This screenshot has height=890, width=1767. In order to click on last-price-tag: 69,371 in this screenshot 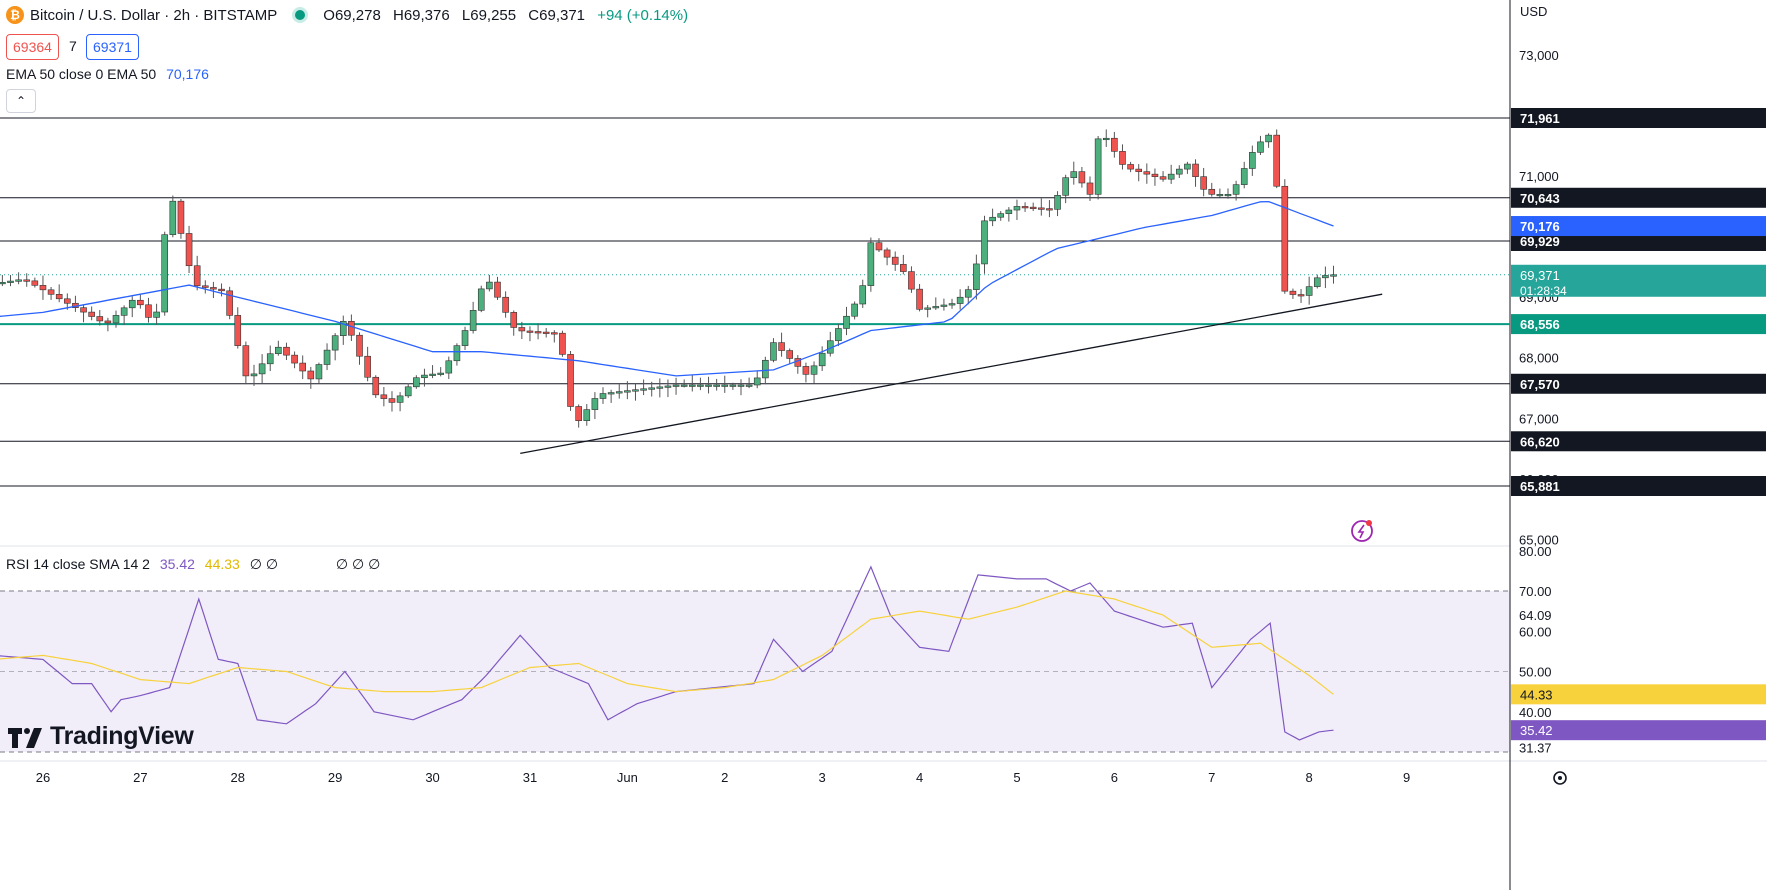, I will do `click(1540, 275)`.